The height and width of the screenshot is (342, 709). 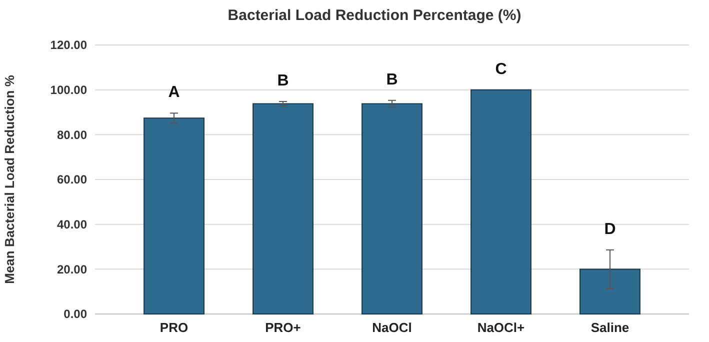 I want to click on y-tick-label: 80.00, so click(x=72, y=135).